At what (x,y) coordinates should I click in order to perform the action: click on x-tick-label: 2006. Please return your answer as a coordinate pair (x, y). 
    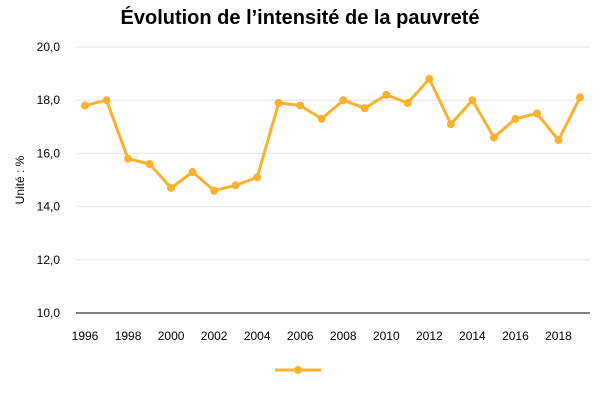
    Looking at the image, I should click on (300, 336).